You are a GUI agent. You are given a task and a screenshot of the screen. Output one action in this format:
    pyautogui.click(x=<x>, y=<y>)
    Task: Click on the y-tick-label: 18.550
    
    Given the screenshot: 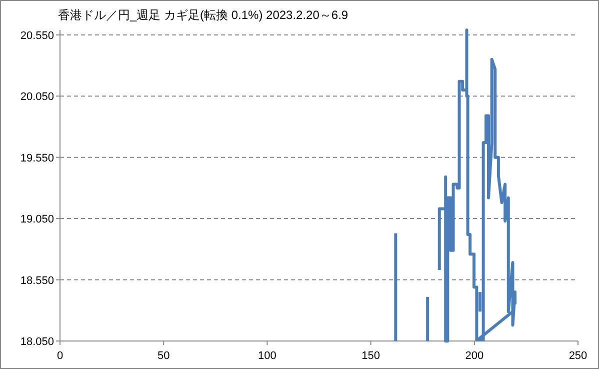 What is the action you would take?
    pyautogui.click(x=37, y=280)
    